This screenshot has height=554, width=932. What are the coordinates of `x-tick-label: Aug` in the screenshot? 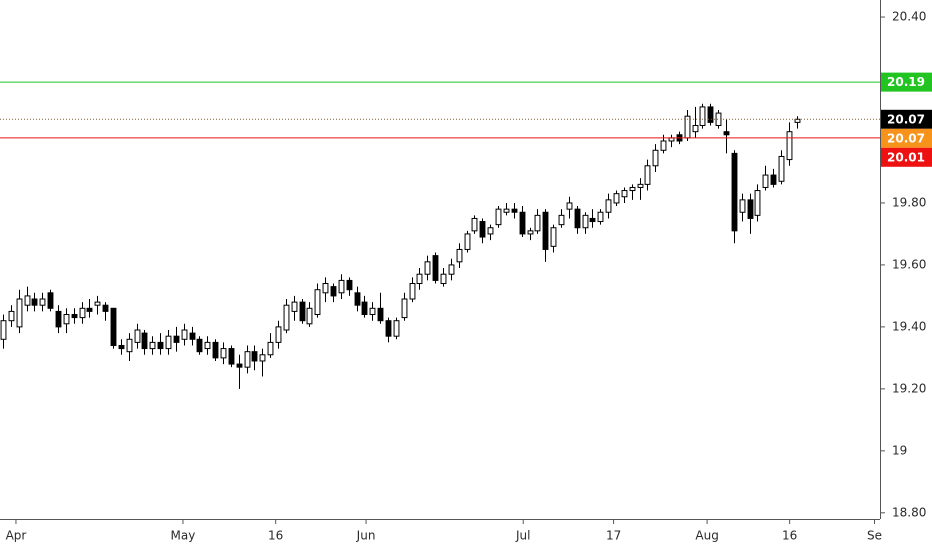 It's located at (706, 536).